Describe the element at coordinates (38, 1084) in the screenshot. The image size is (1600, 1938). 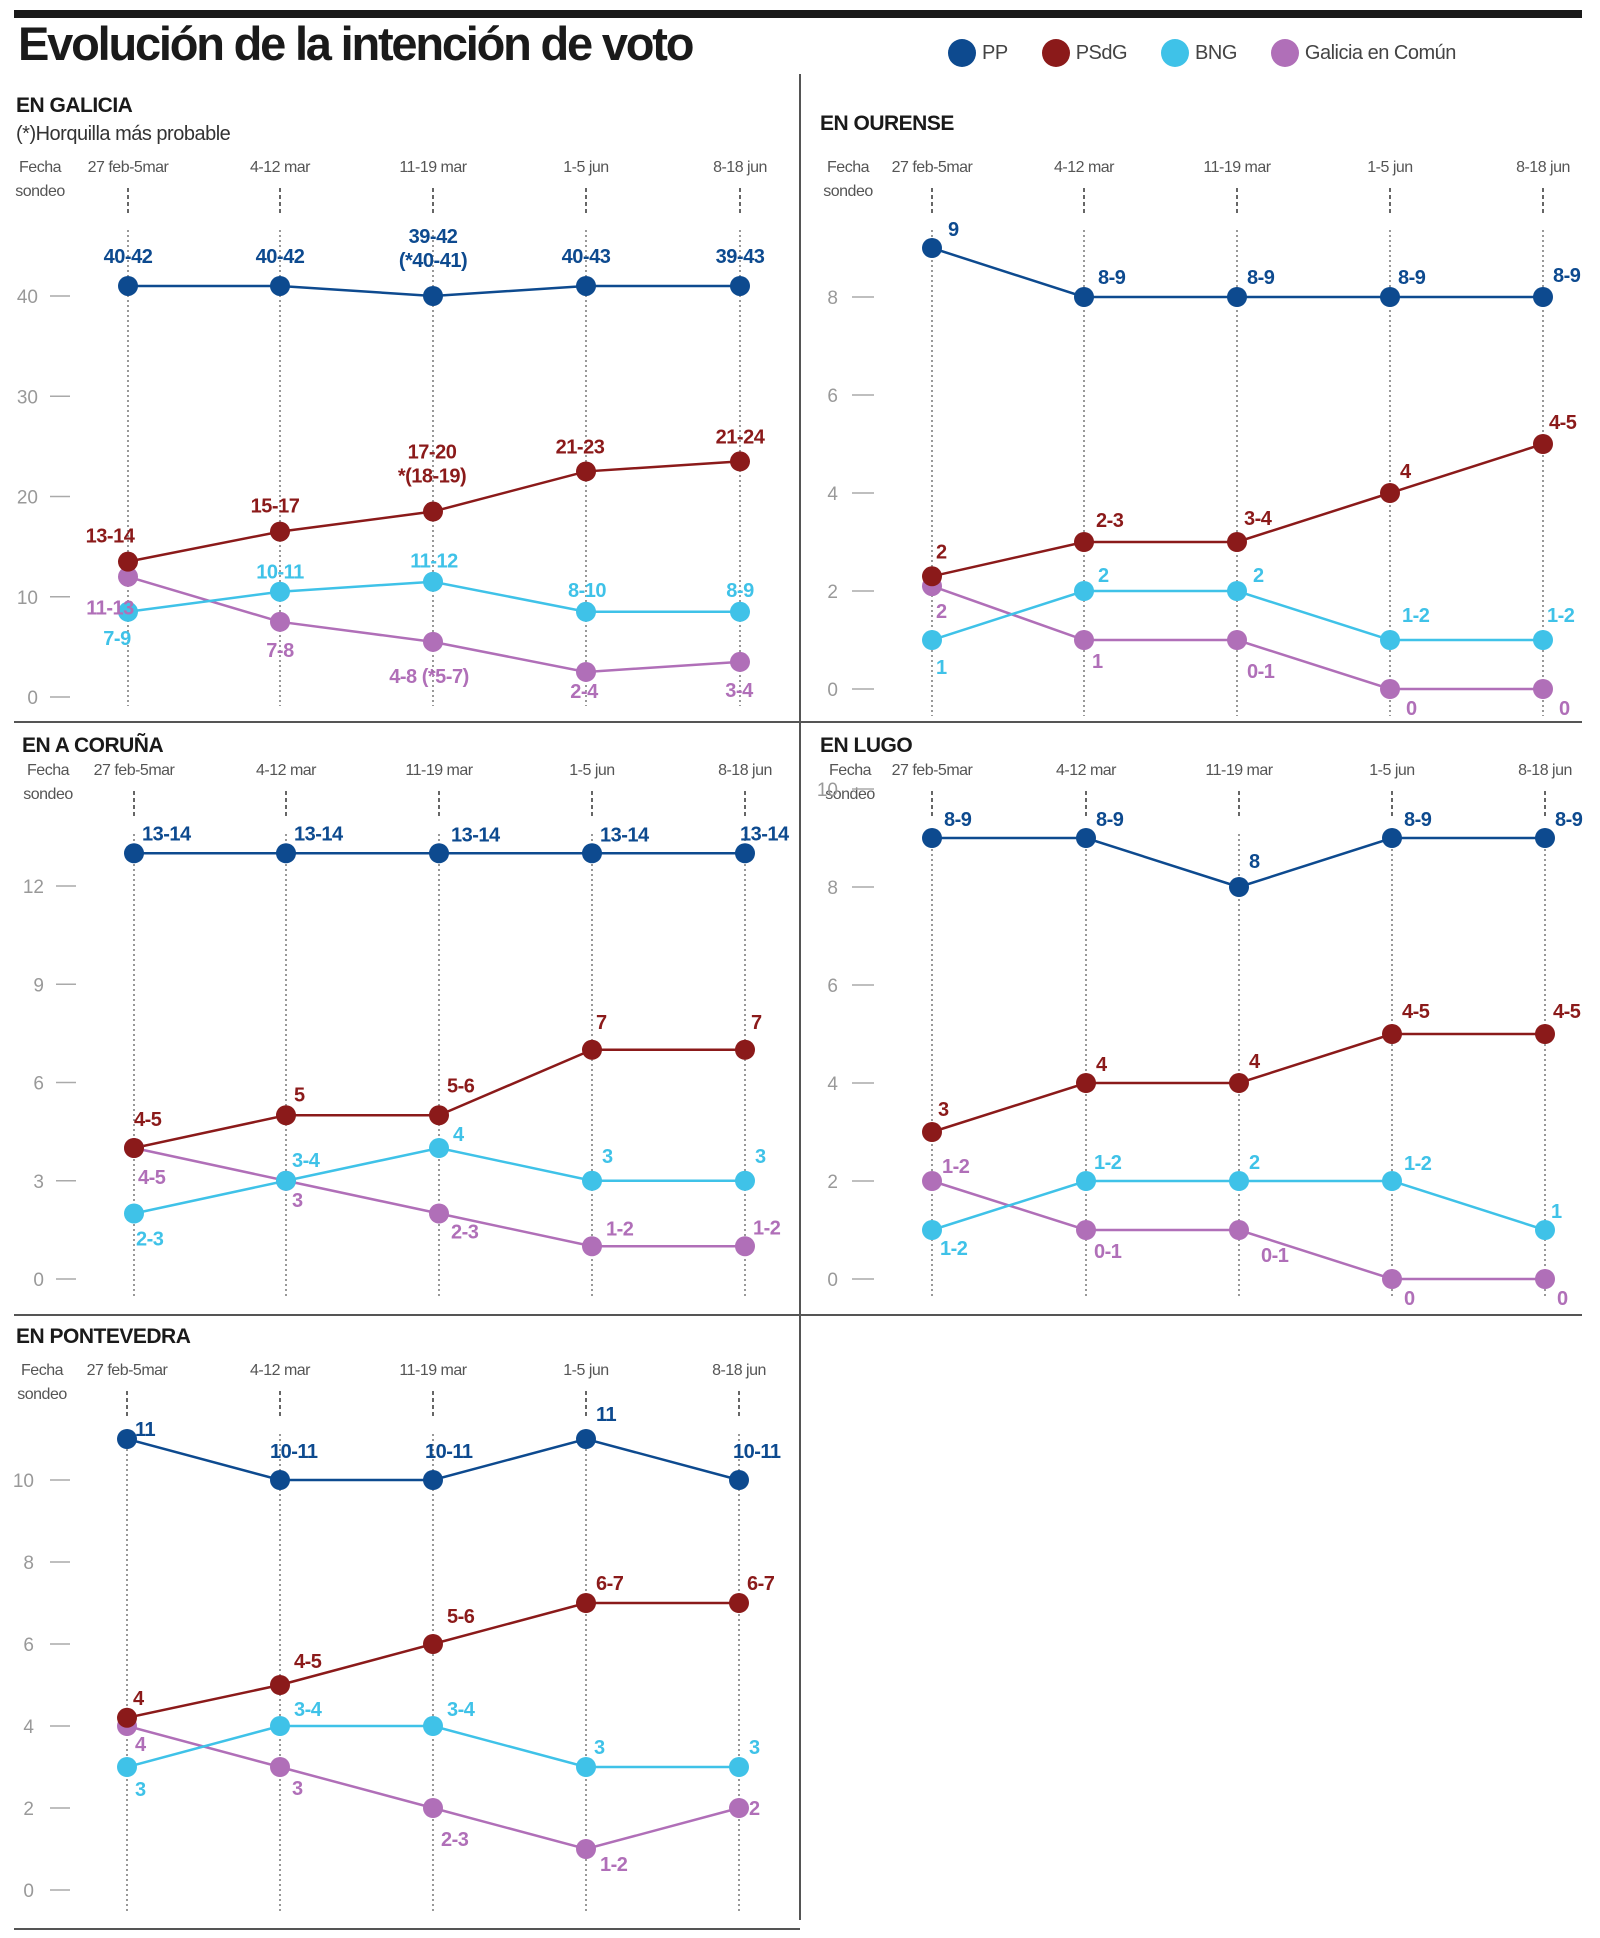
I see `ytick-label-en-a-coruna-2: 6` at that location.